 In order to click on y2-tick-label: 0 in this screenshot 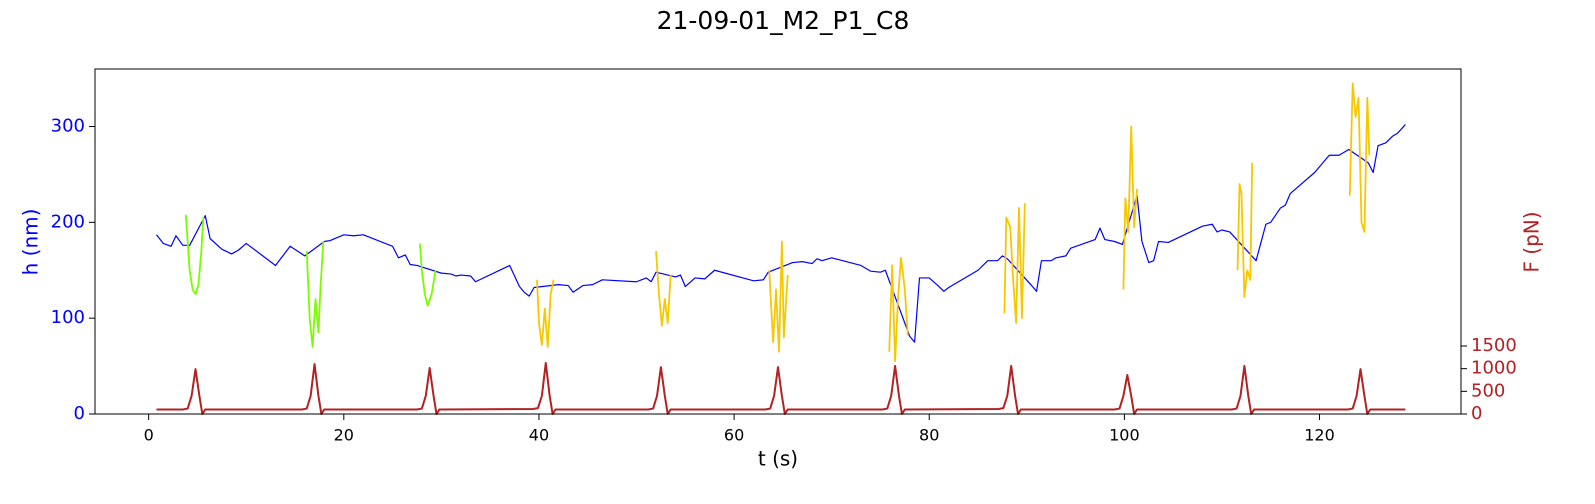, I will do `click(1476, 413)`.